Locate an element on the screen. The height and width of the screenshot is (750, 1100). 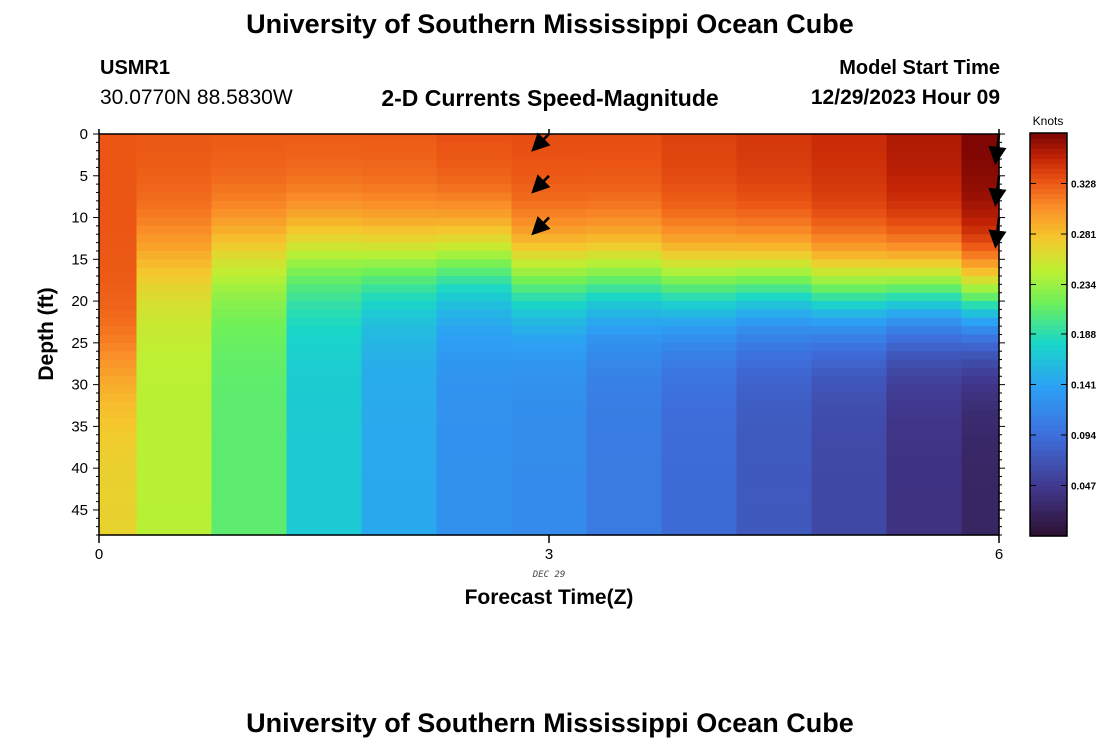
x-tick-label: 0 is located at coordinates (99, 554).